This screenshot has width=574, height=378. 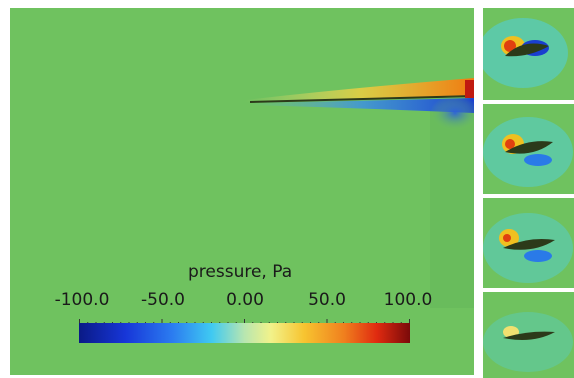 What do you see at coordinates (362, 105) in the screenshot?
I see `wake-low-pressure` at bounding box center [362, 105].